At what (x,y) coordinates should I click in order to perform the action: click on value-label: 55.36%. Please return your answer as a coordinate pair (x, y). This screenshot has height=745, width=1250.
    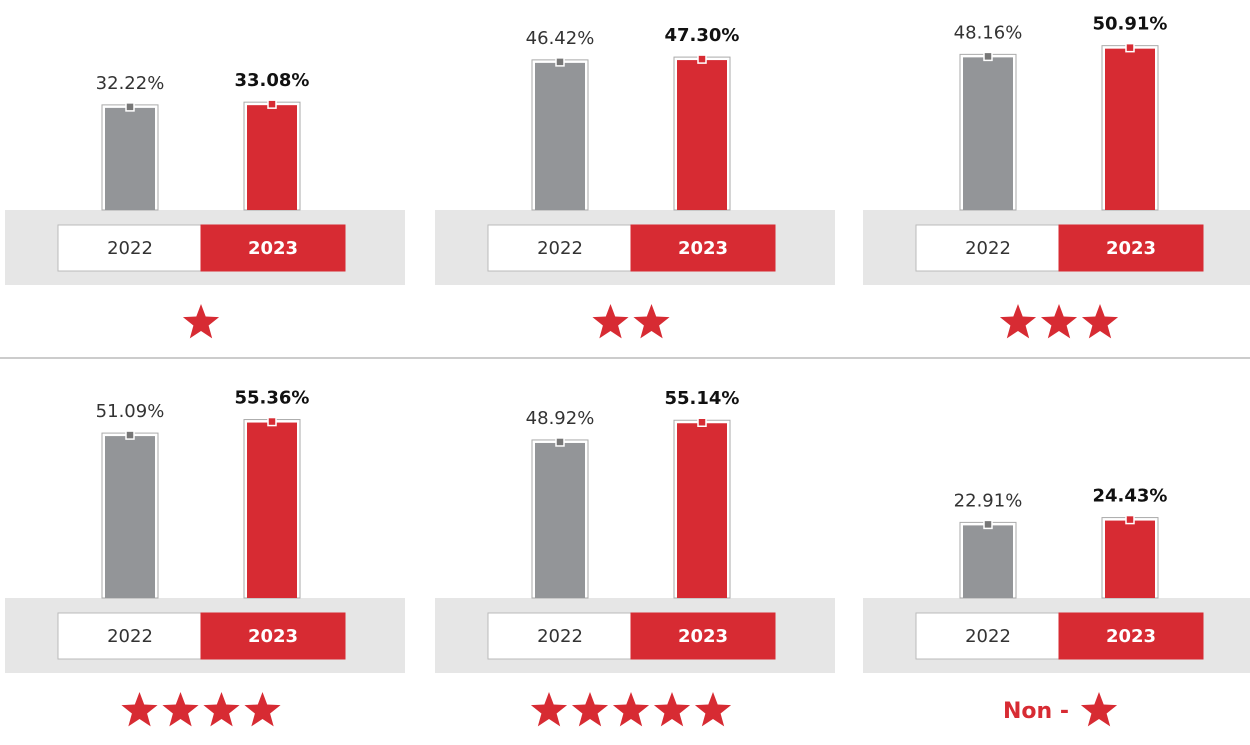
    Looking at the image, I should click on (272, 398).